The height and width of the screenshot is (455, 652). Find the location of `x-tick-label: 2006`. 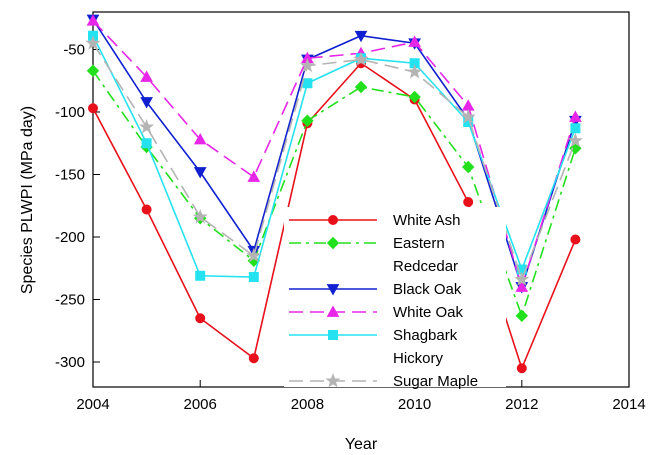

x-tick-label: 2006 is located at coordinates (200, 404).